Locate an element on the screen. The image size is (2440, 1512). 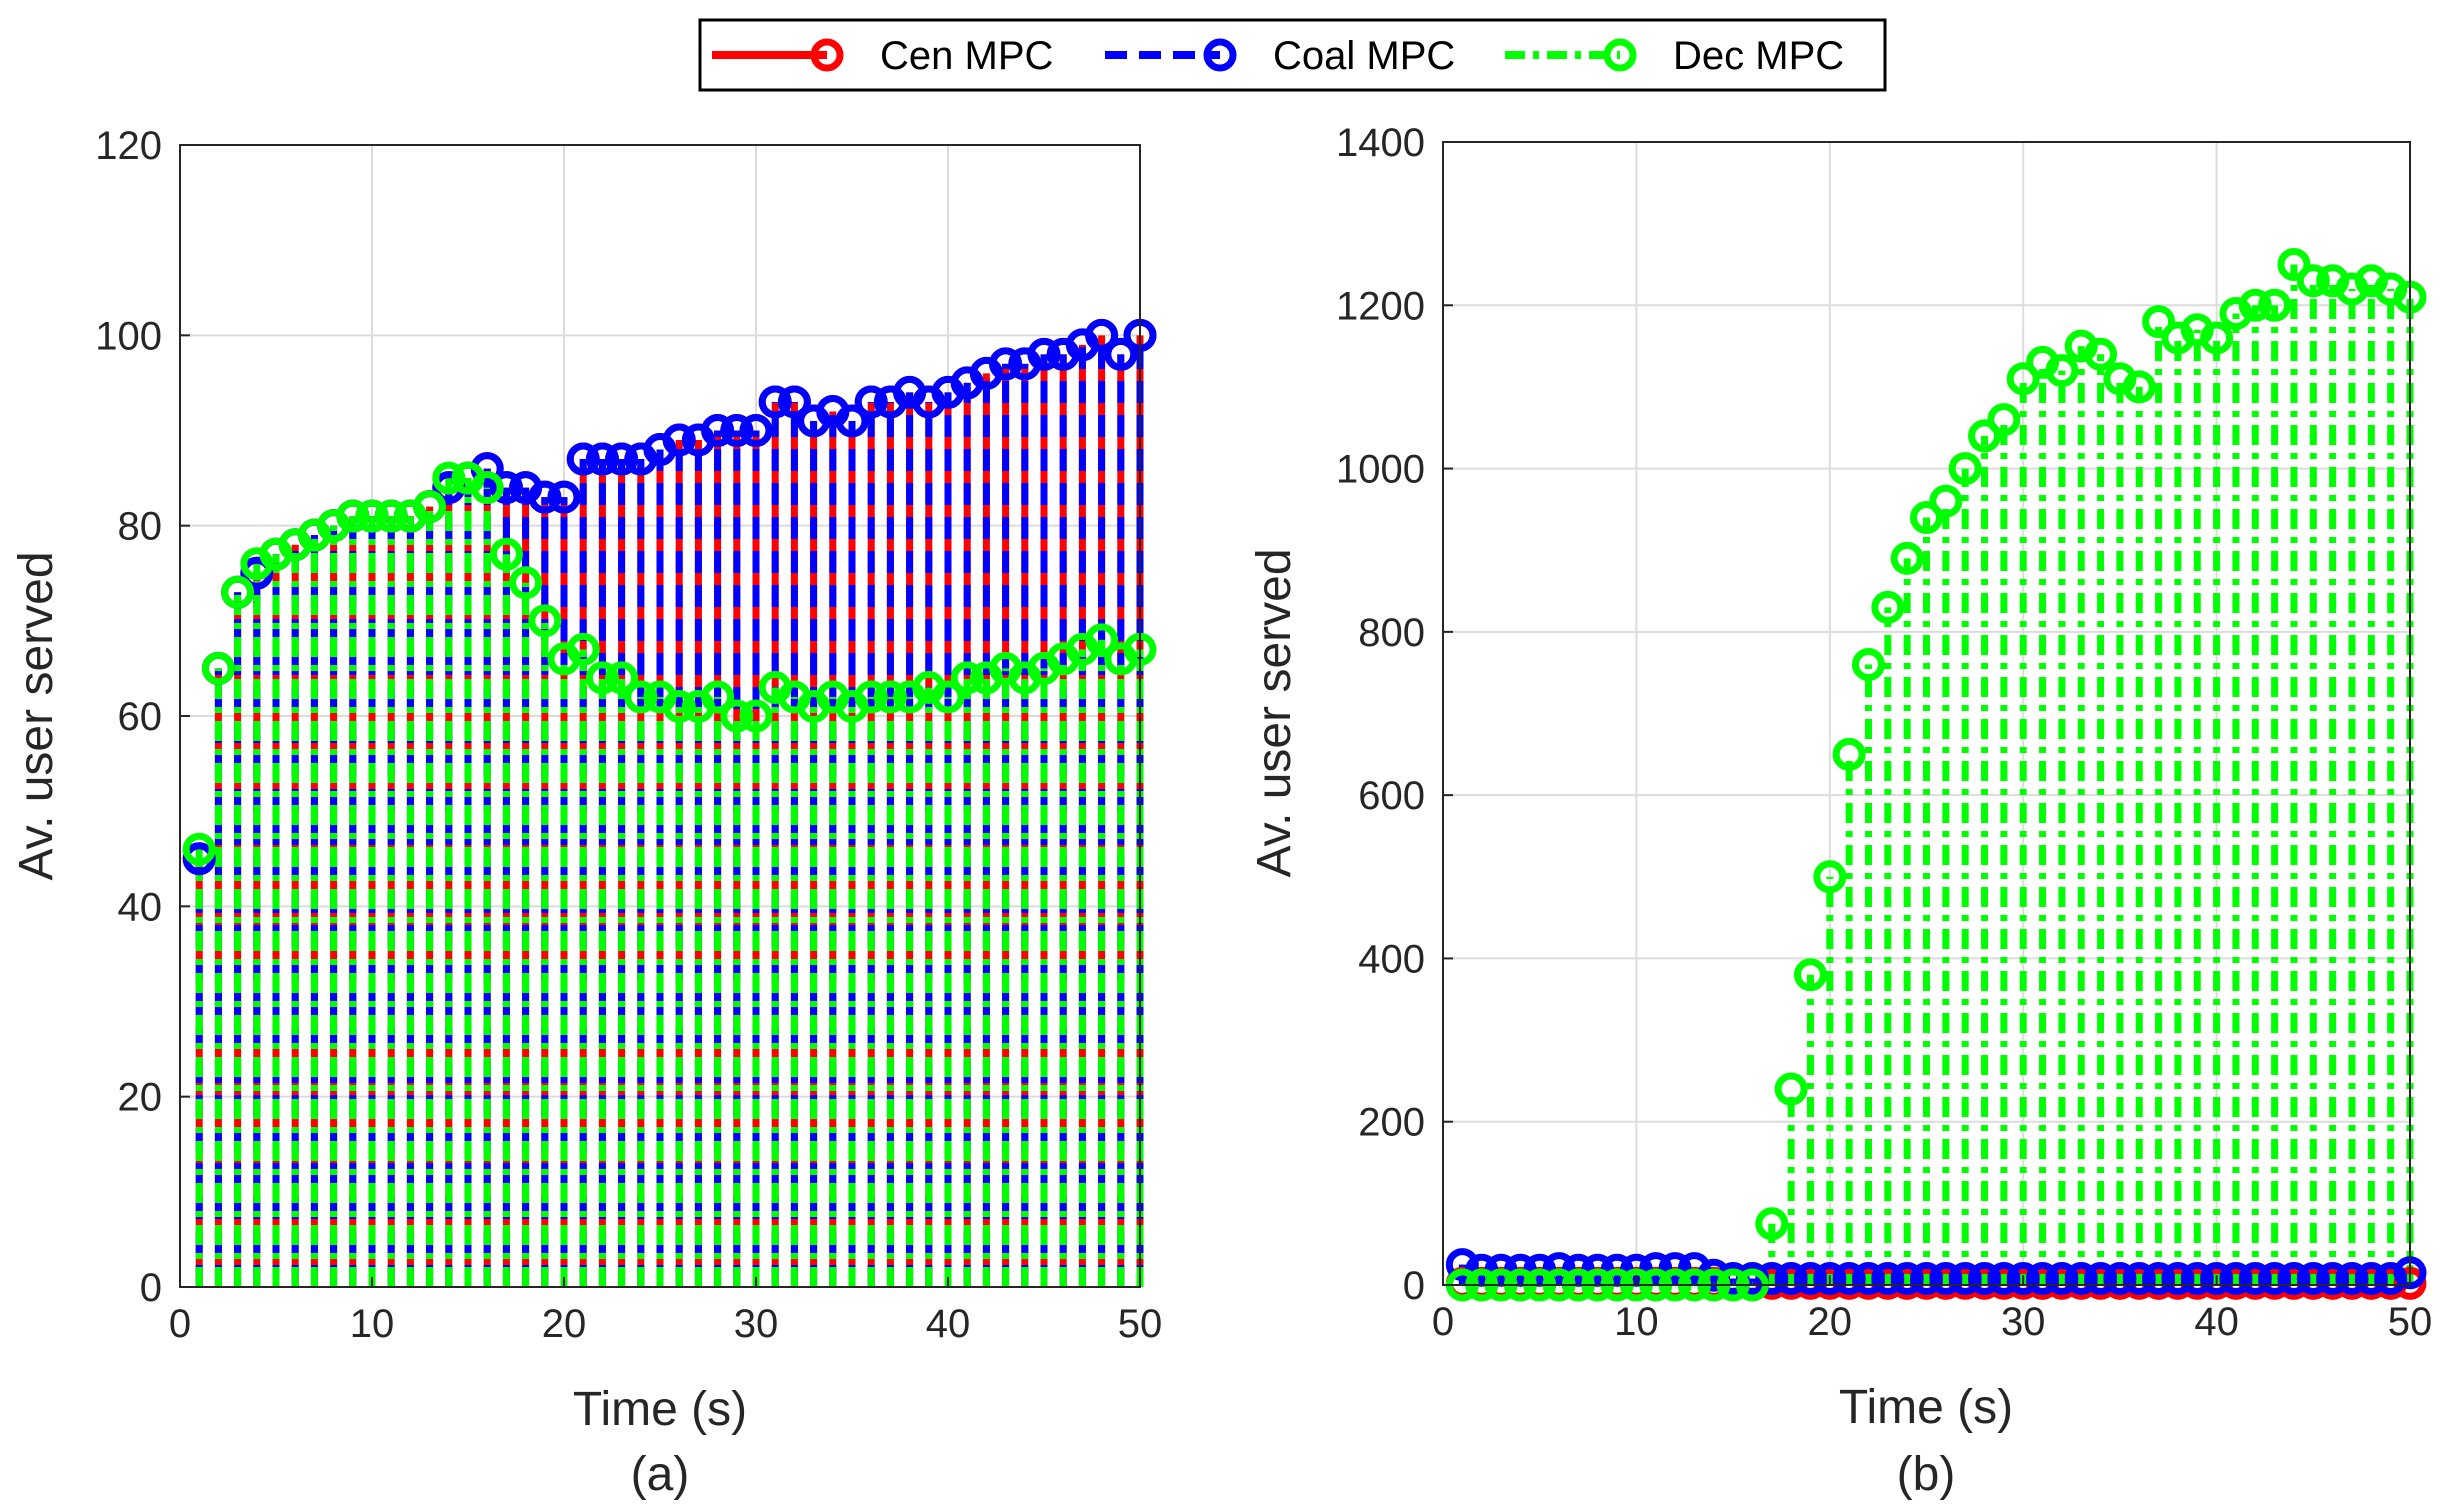
panel-b-ytick-label-0: 0 is located at coordinates (1414, 1286).